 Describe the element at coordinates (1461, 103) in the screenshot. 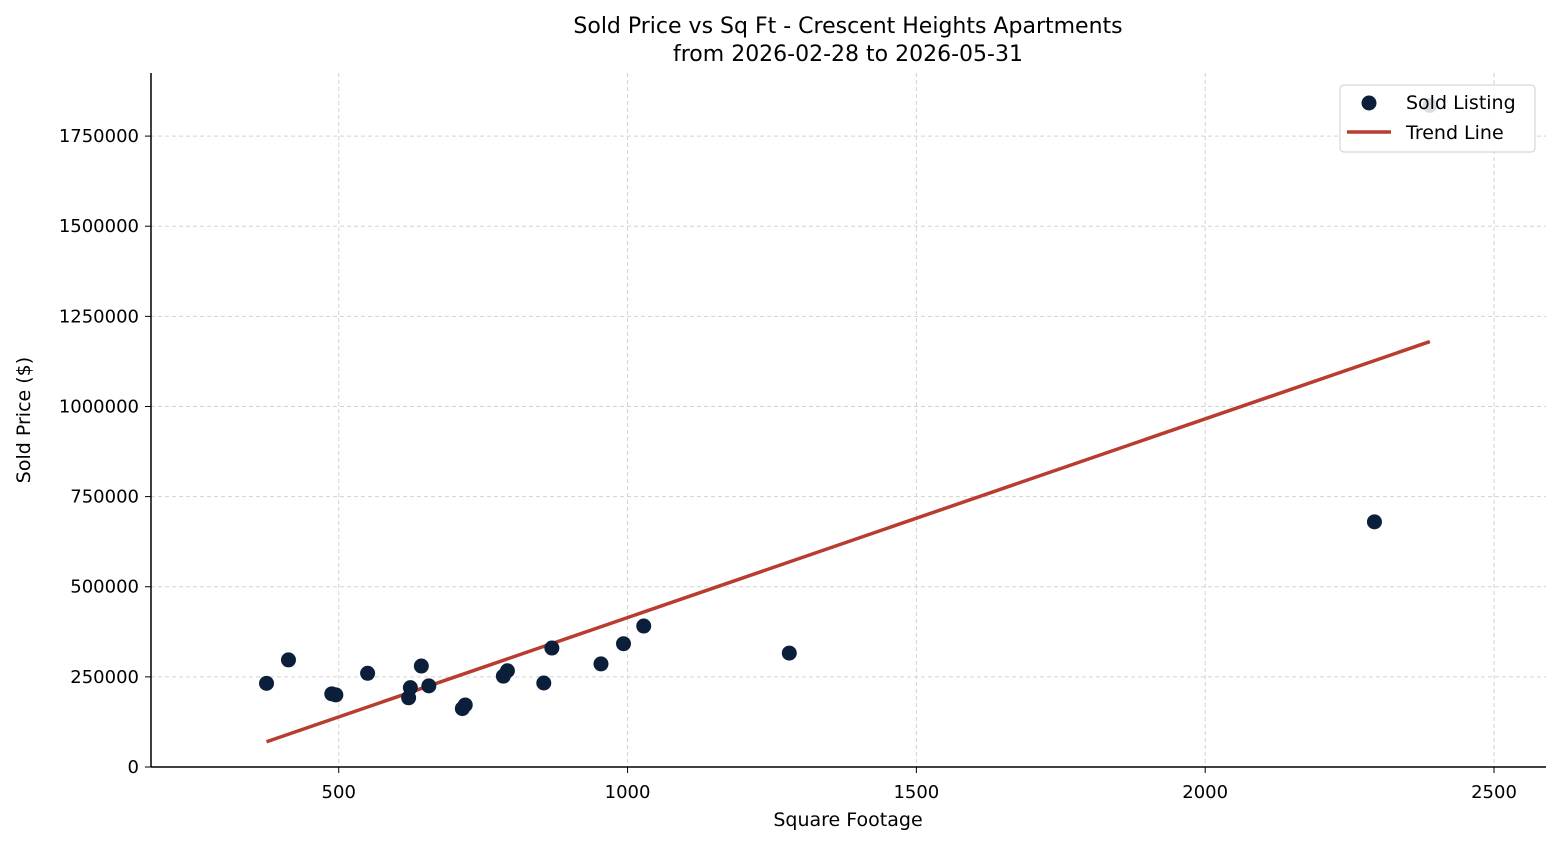

I see `legend-label-sold-listing: Sold Listing` at that location.